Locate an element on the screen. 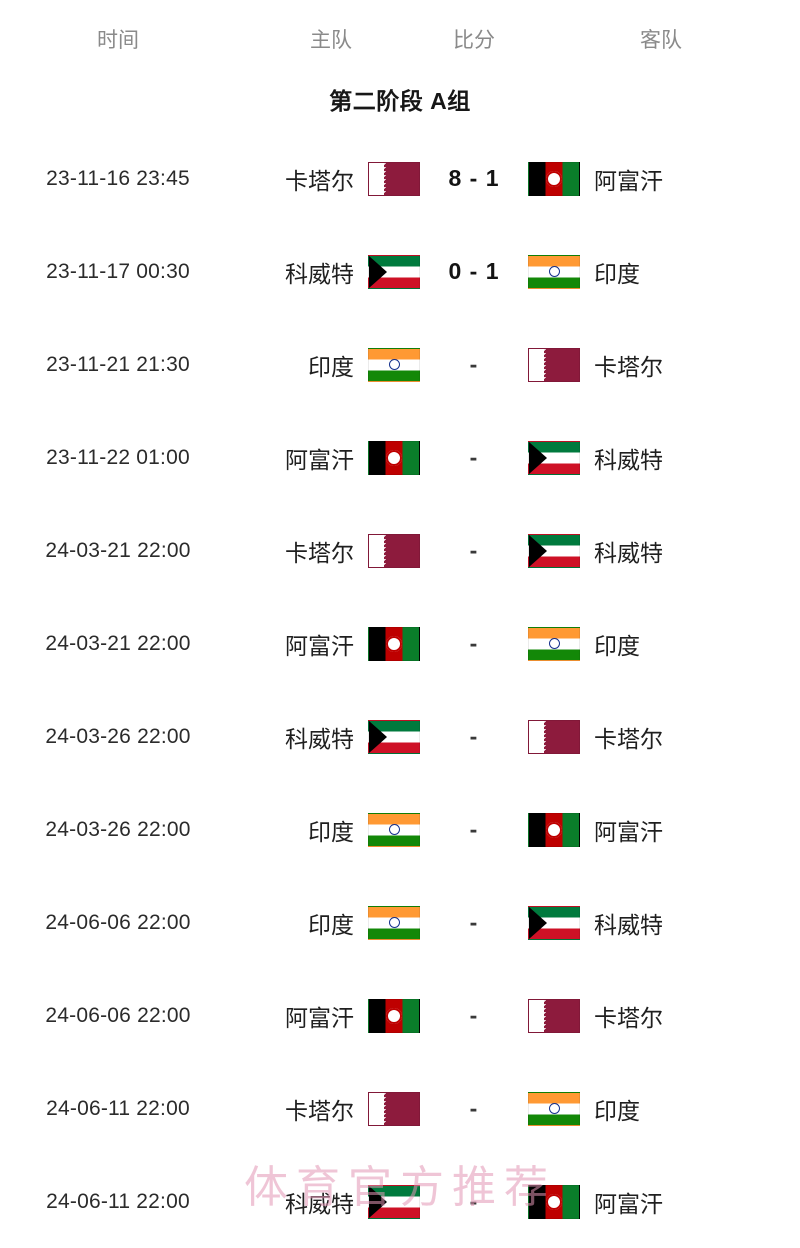 This screenshot has width=800, height=1248. match-row: 24-06-11 22:00 卡塔尔 - 印度 is located at coordinates (400, 1108).